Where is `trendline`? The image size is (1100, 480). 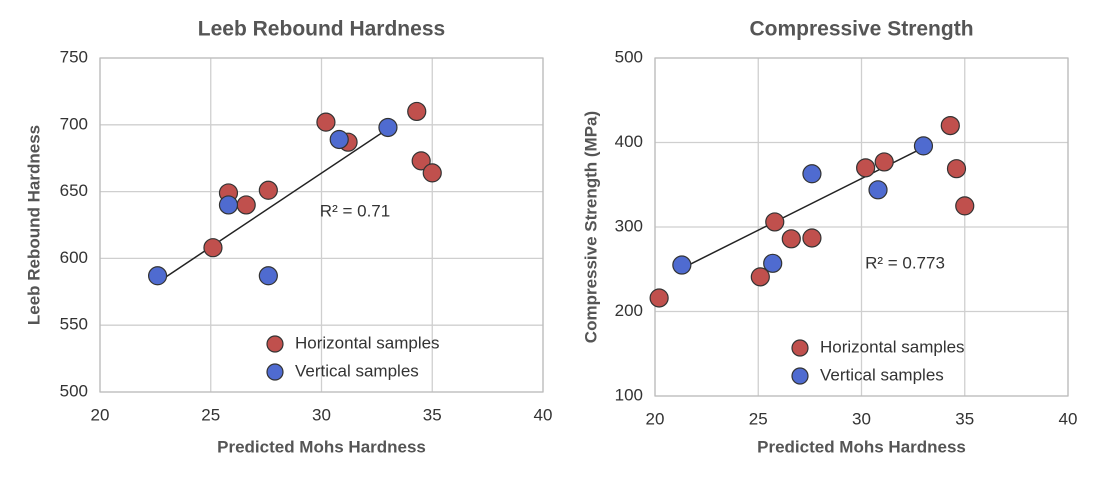 trendline is located at coordinates (273, 206).